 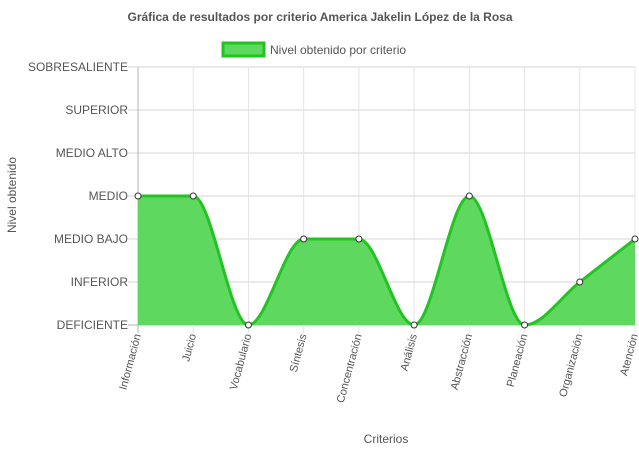 I want to click on y-axis-title: Nivel obtenido, so click(x=12, y=195).